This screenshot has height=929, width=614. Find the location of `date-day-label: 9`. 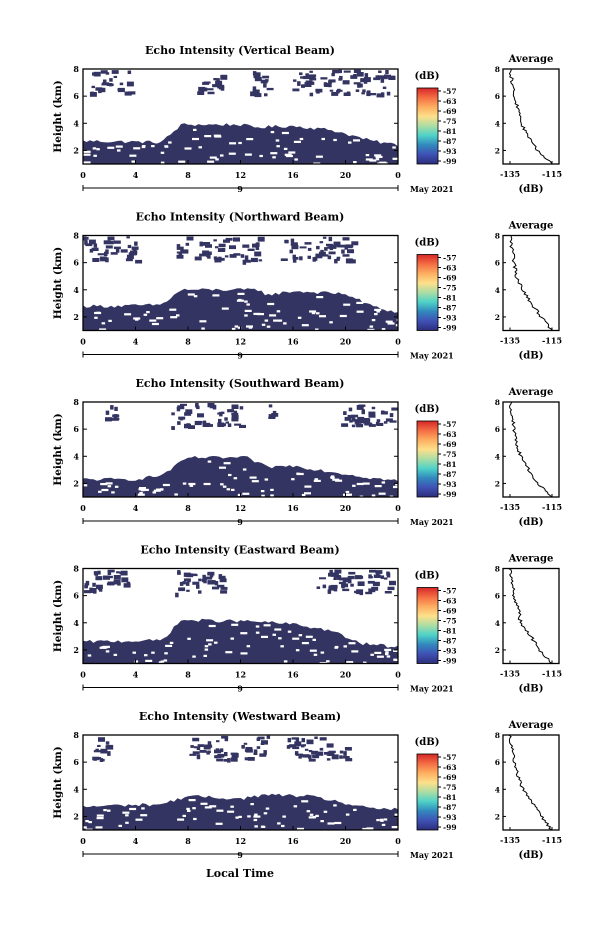

date-day-label: 9 is located at coordinates (240, 356).